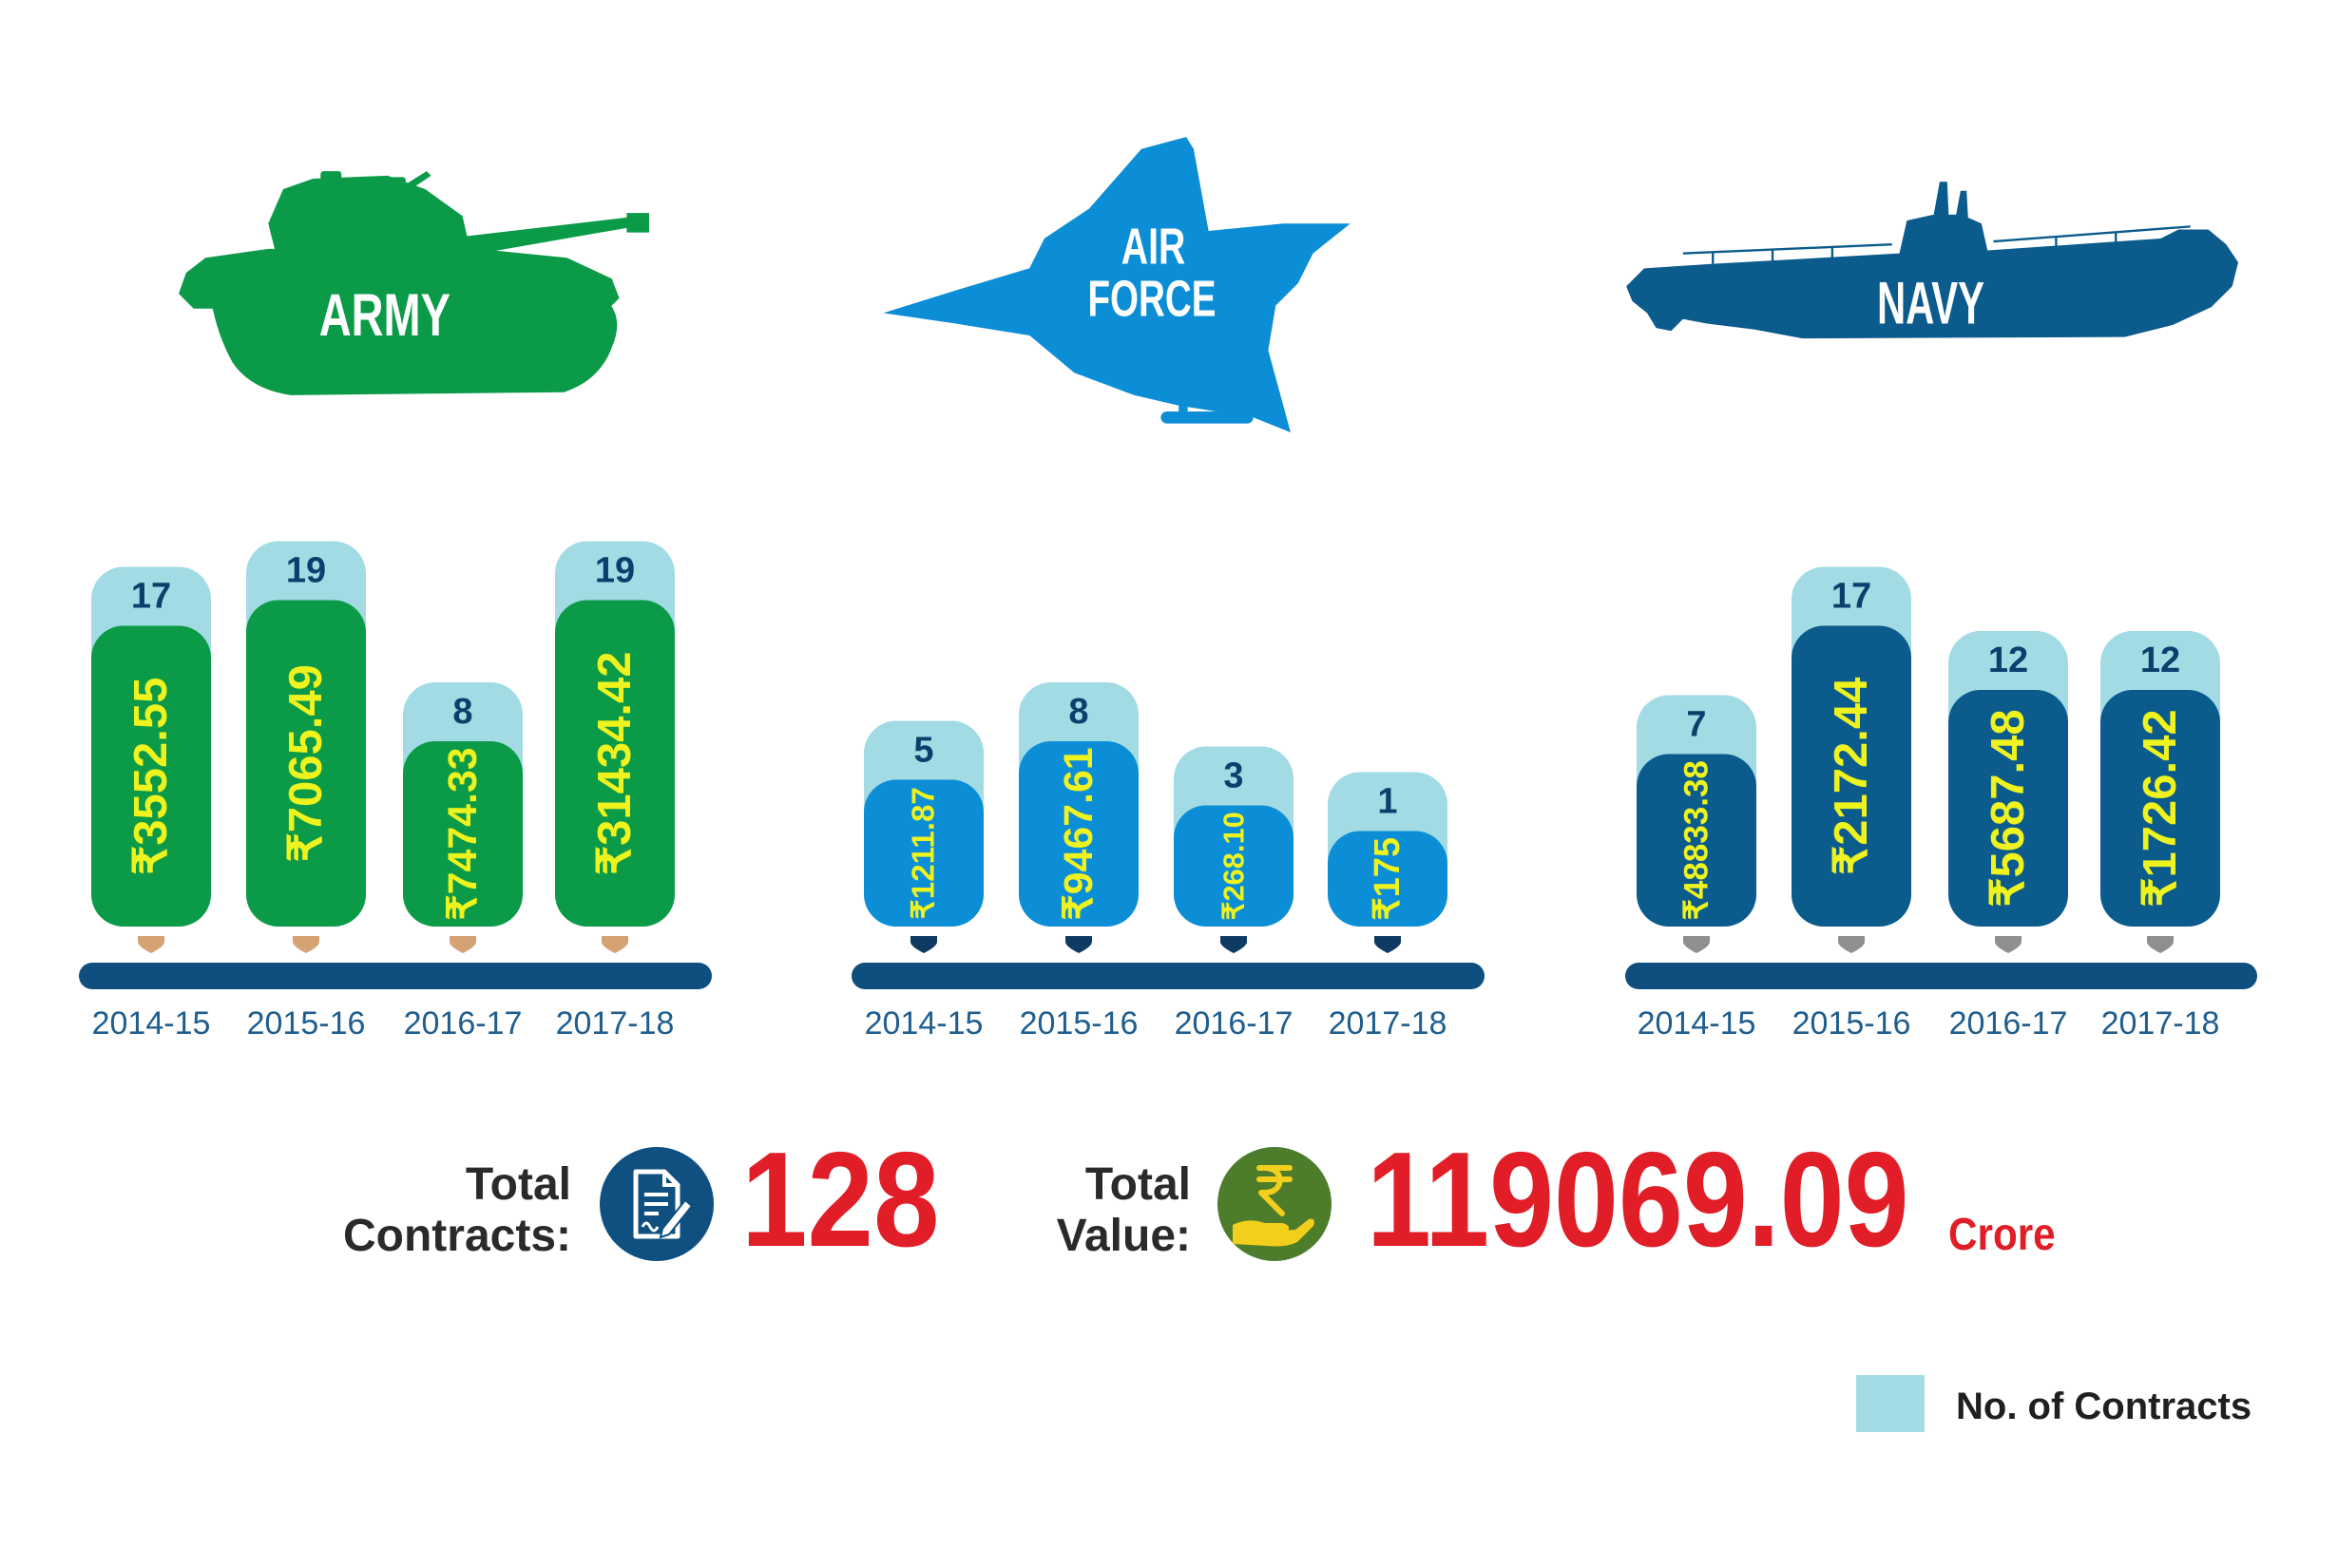 The image size is (2338, 1568). What do you see at coordinates (1233, 776) in the screenshot?
I see `contracts-count-label: 3` at bounding box center [1233, 776].